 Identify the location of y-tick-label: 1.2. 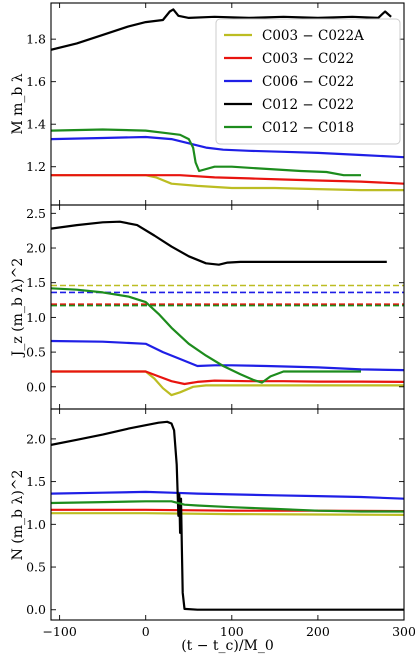
(36, 166).